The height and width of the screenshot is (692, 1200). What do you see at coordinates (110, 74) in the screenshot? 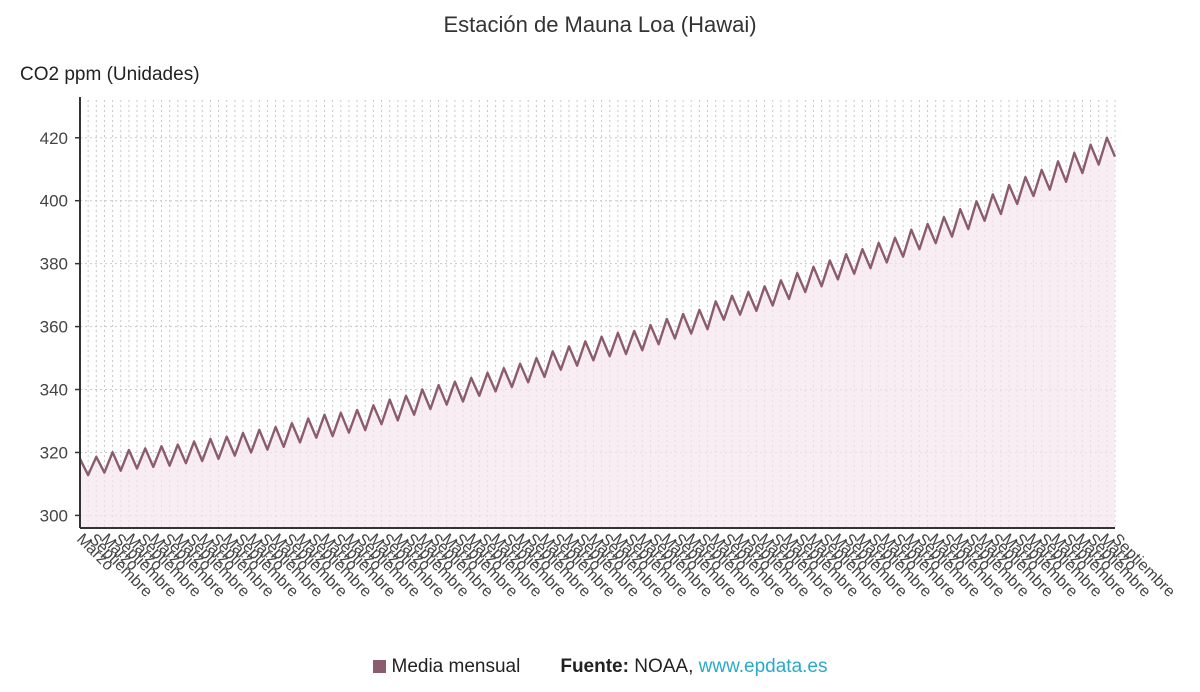
I see `y-axis-label: CO2 ppm (Unidades)` at bounding box center [110, 74].